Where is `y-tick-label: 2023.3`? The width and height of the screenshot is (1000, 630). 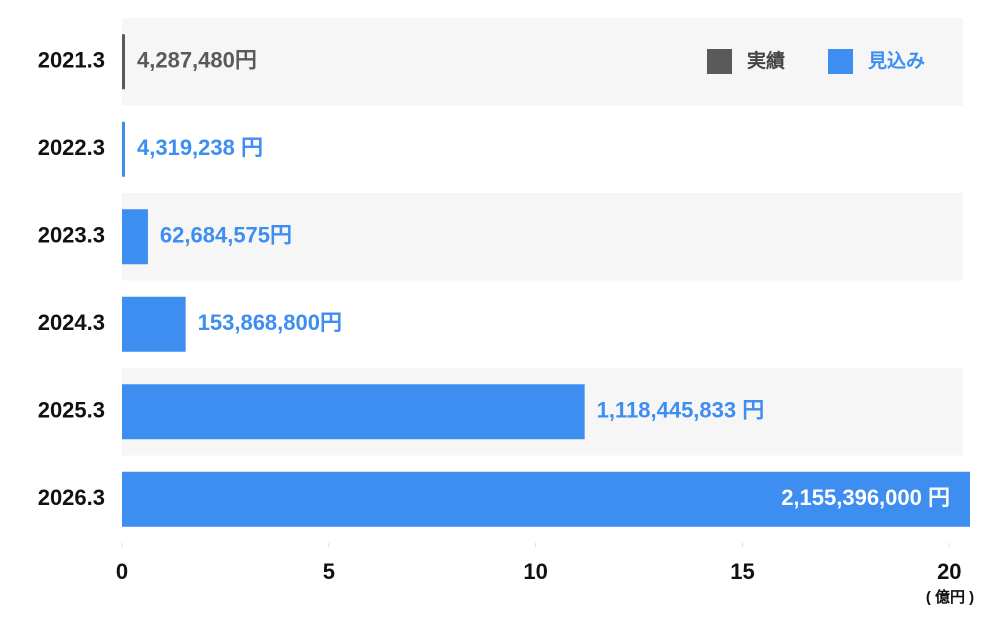
y-tick-label: 2023.3 is located at coordinates (71, 235).